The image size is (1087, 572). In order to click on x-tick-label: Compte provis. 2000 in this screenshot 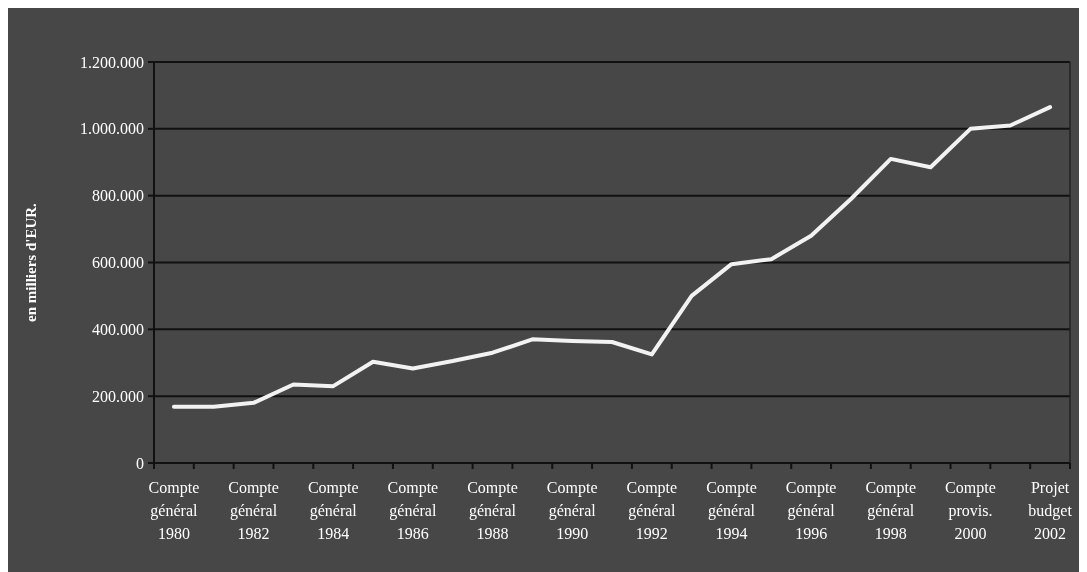, I will do `click(970, 510)`.